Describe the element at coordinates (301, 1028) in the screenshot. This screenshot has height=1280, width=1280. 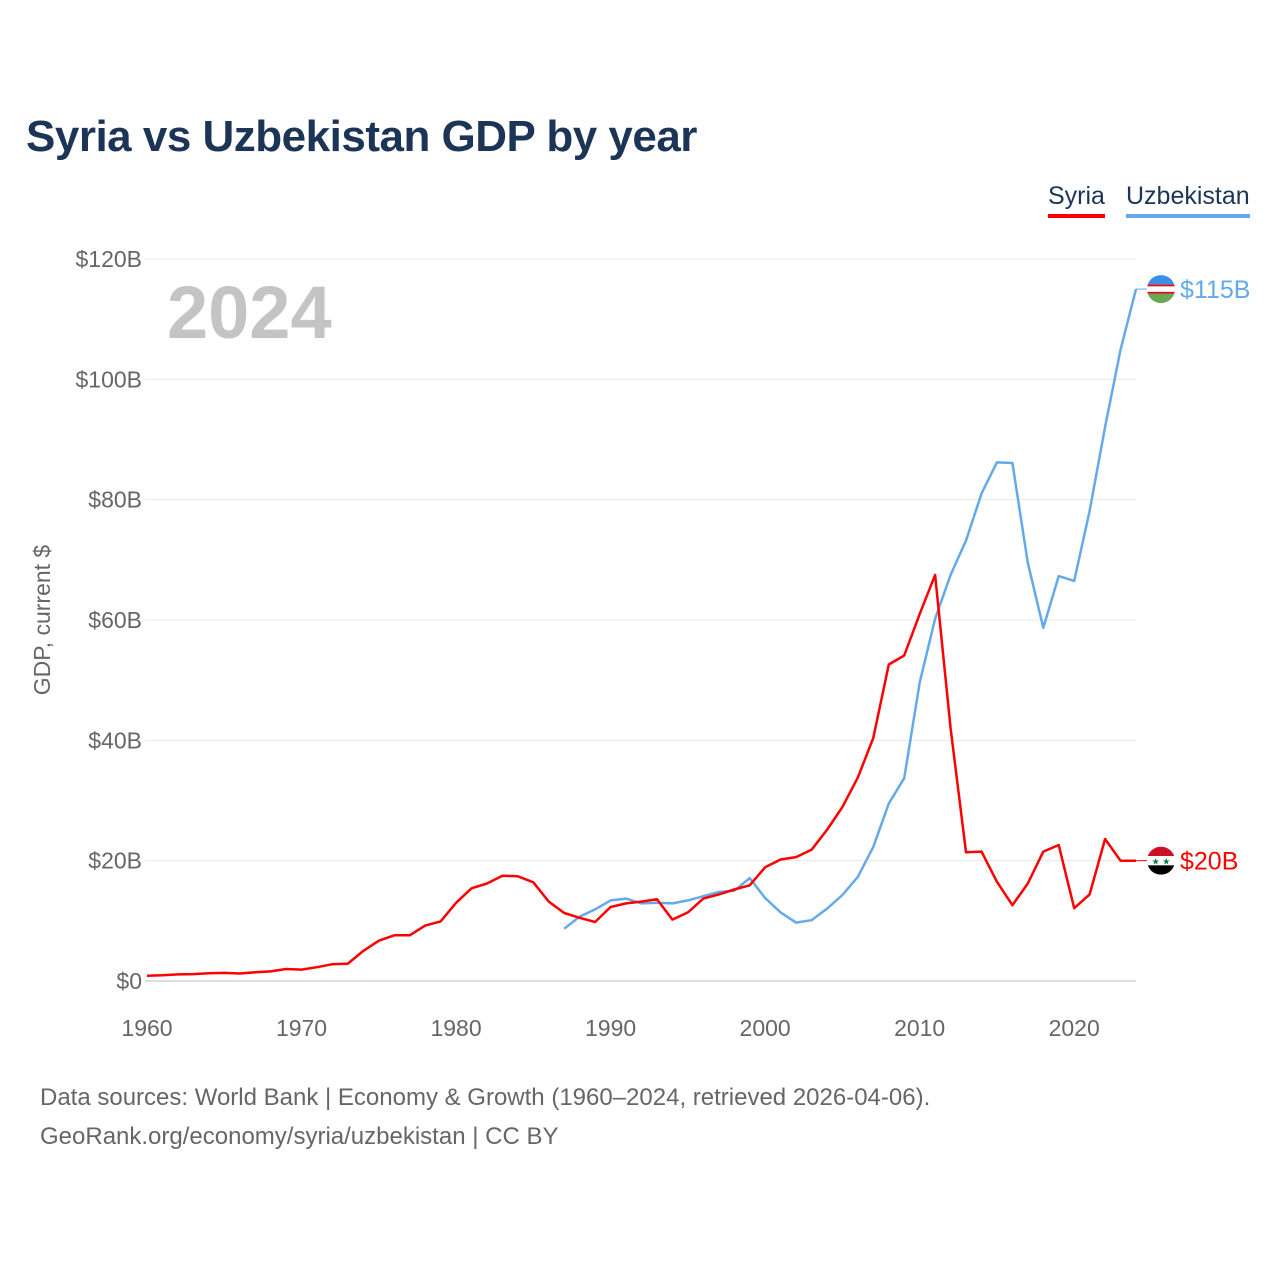
I see `x-tick-label: 1970` at that location.